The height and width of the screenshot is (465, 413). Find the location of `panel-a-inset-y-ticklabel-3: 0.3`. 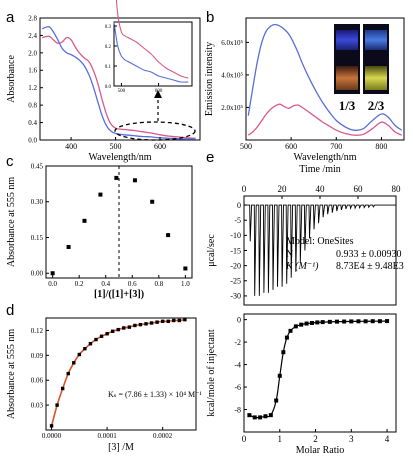

panel-a-inset-y-ticklabel-3: 0.3 is located at coordinates (108, 27).